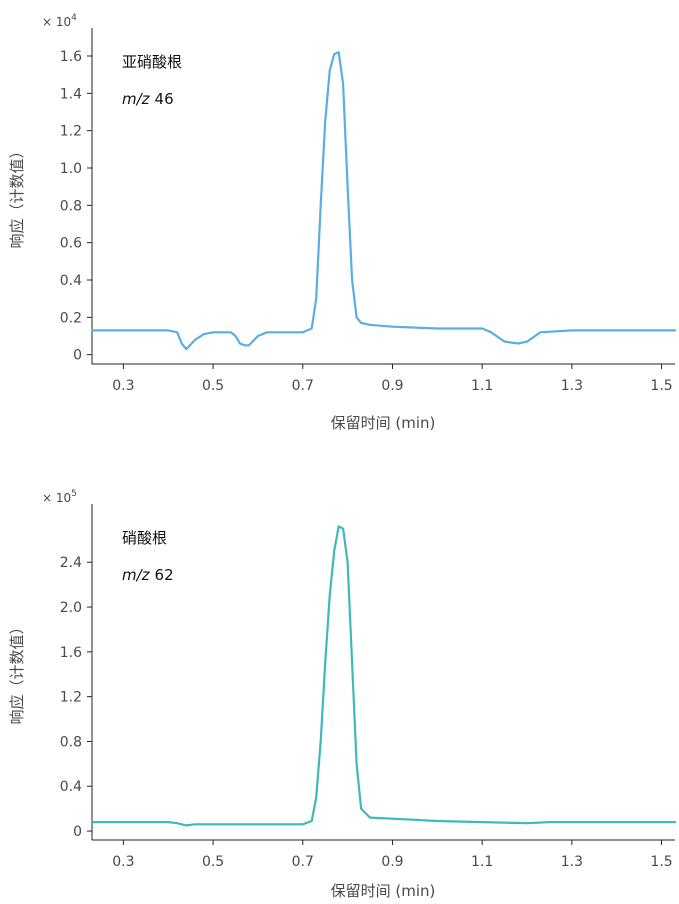 Image resolution: width=679 pixels, height=904 pixels. What do you see at coordinates (59, 21) in the screenshot?
I see `y-multiplier-label: × 10⁴` at bounding box center [59, 21].